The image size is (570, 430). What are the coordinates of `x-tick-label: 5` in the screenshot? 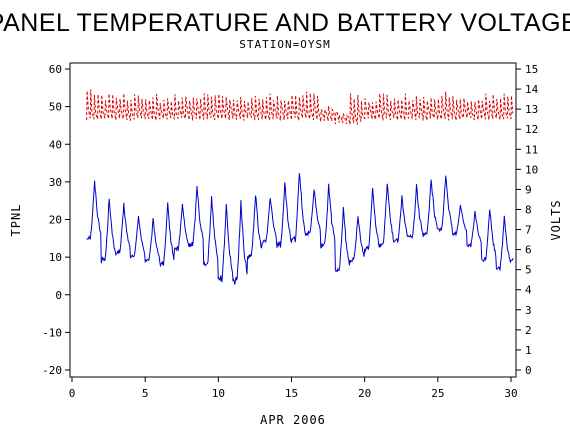 It's located at (145, 393).